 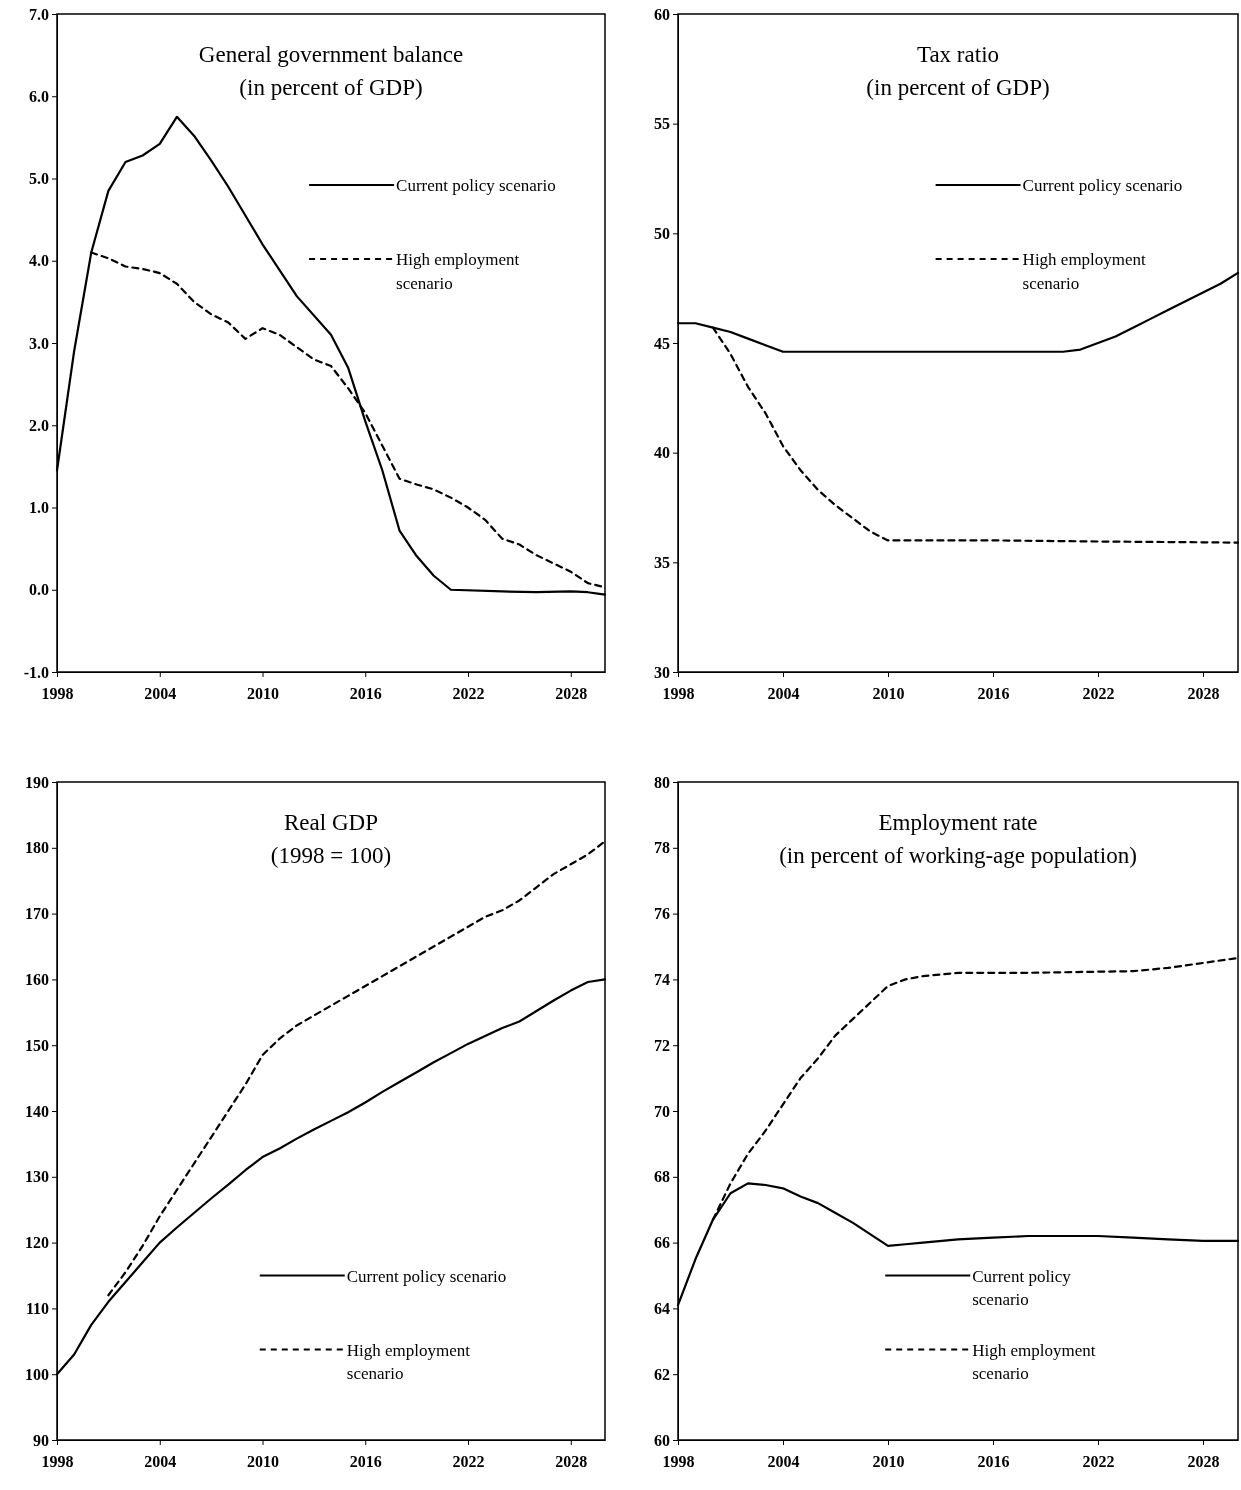 What do you see at coordinates (37, 1243) in the screenshot?
I see `y-tick-label: 120` at bounding box center [37, 1243].